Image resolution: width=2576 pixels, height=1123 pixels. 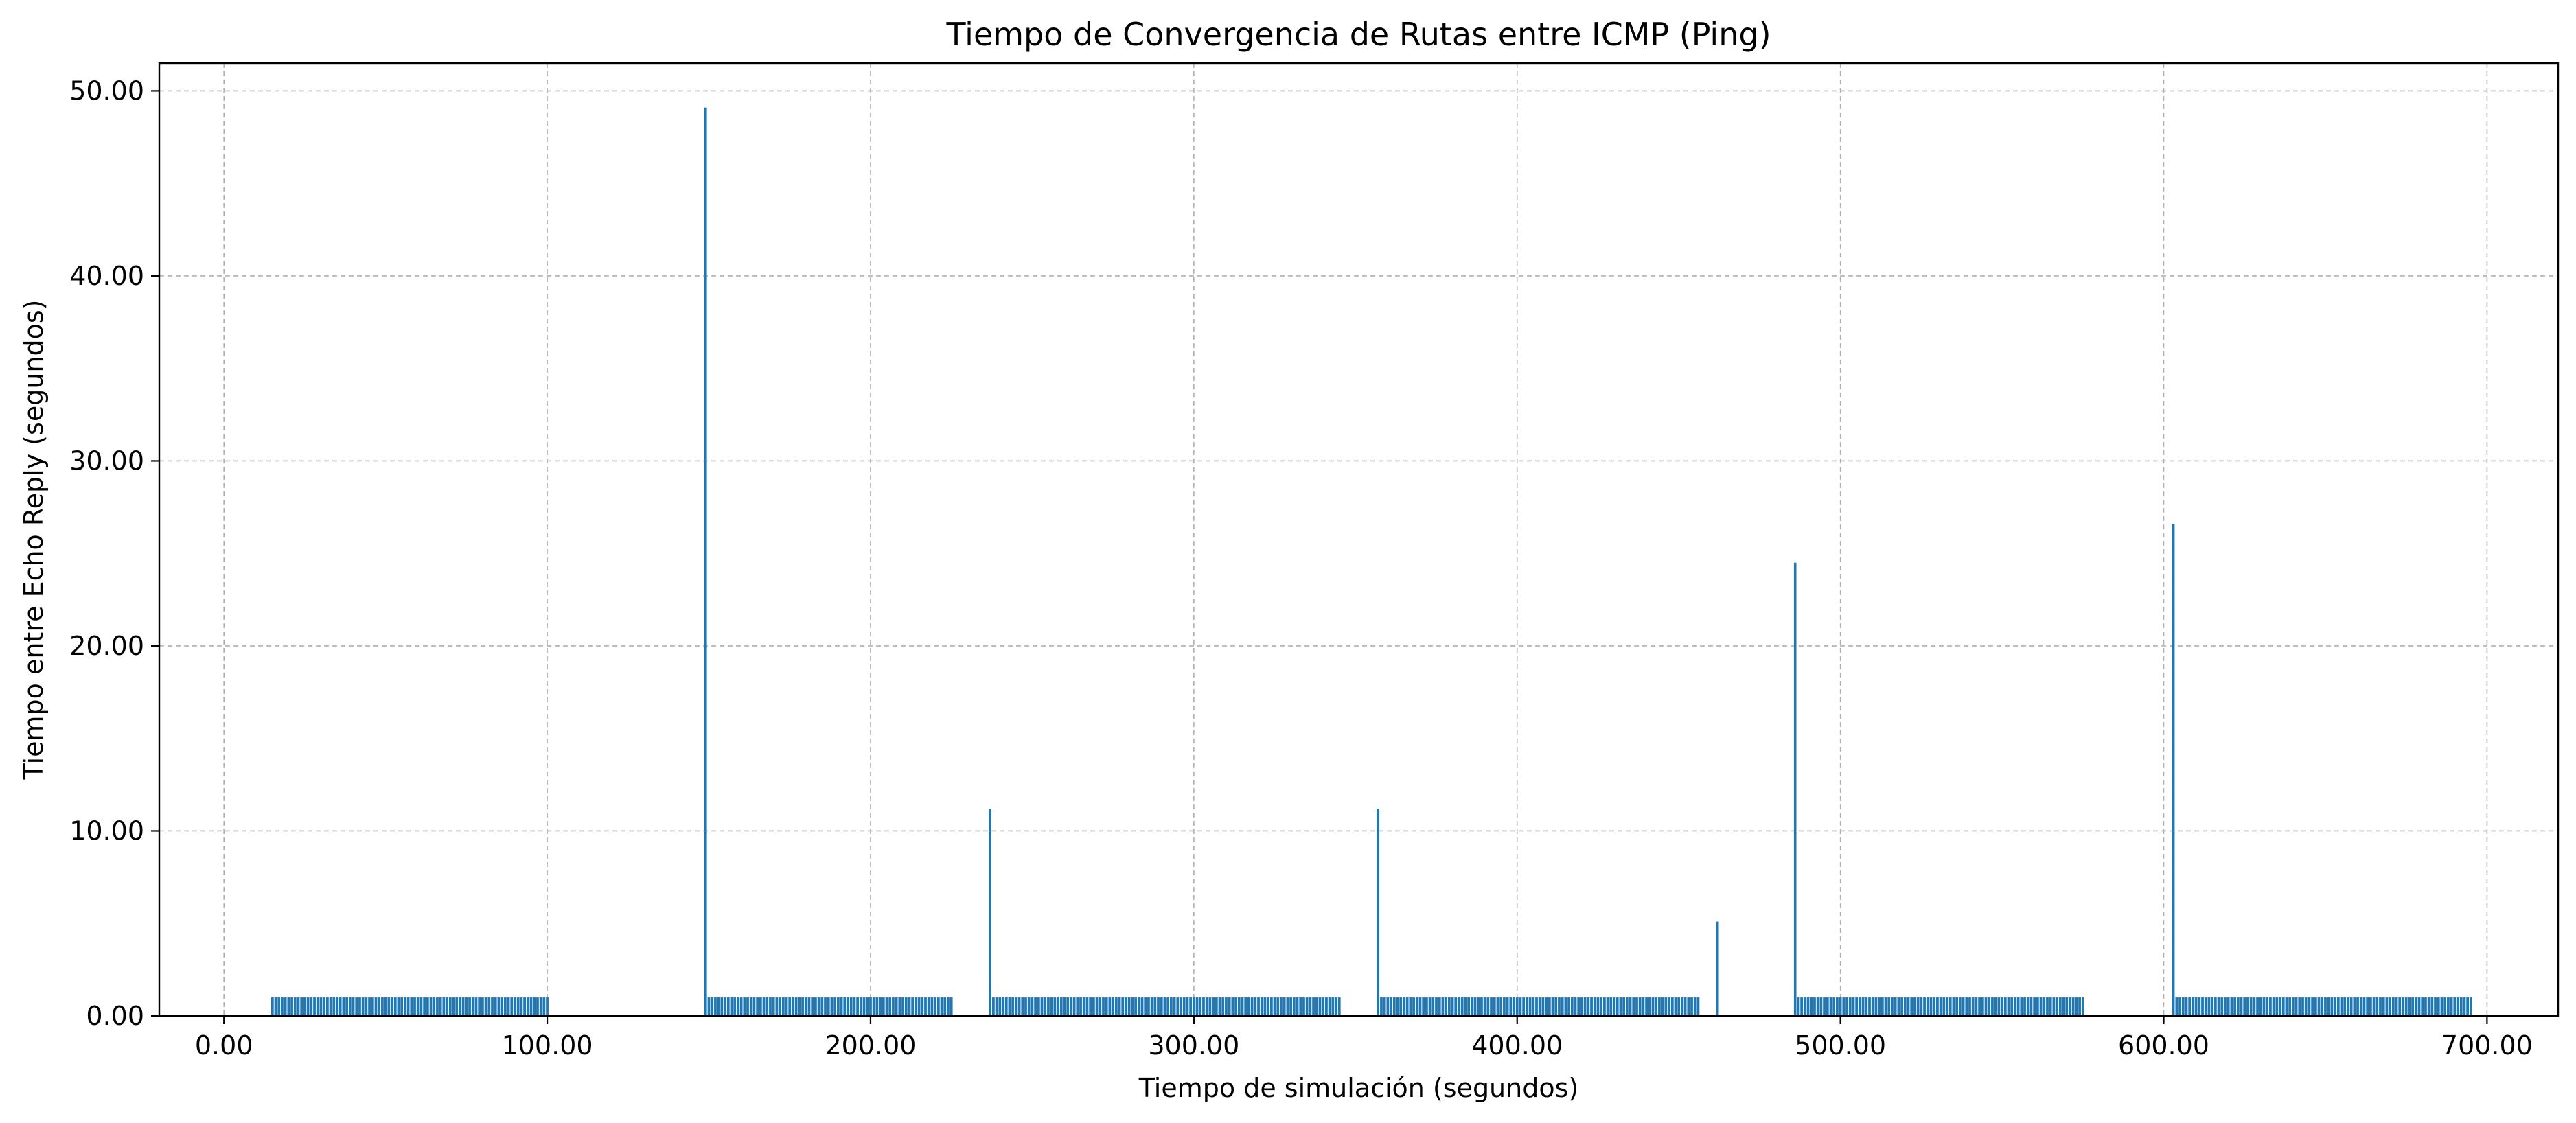 I want to click on x-tick-label: 200.00, so click(x=870, y=1045).